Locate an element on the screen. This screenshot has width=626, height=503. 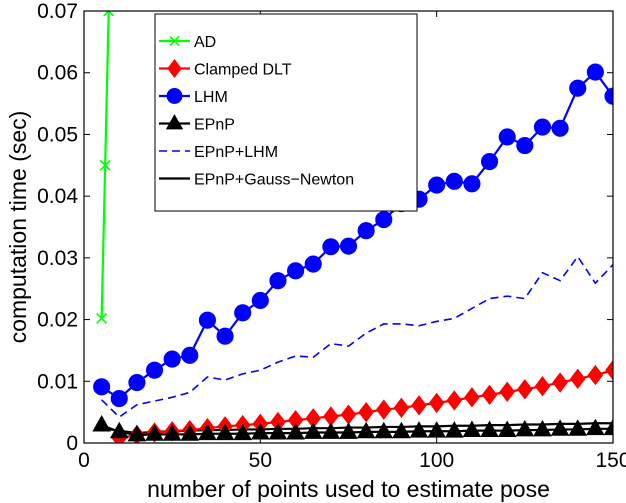
y-tick-label: 0.01 is located at coordinates (57, 381).